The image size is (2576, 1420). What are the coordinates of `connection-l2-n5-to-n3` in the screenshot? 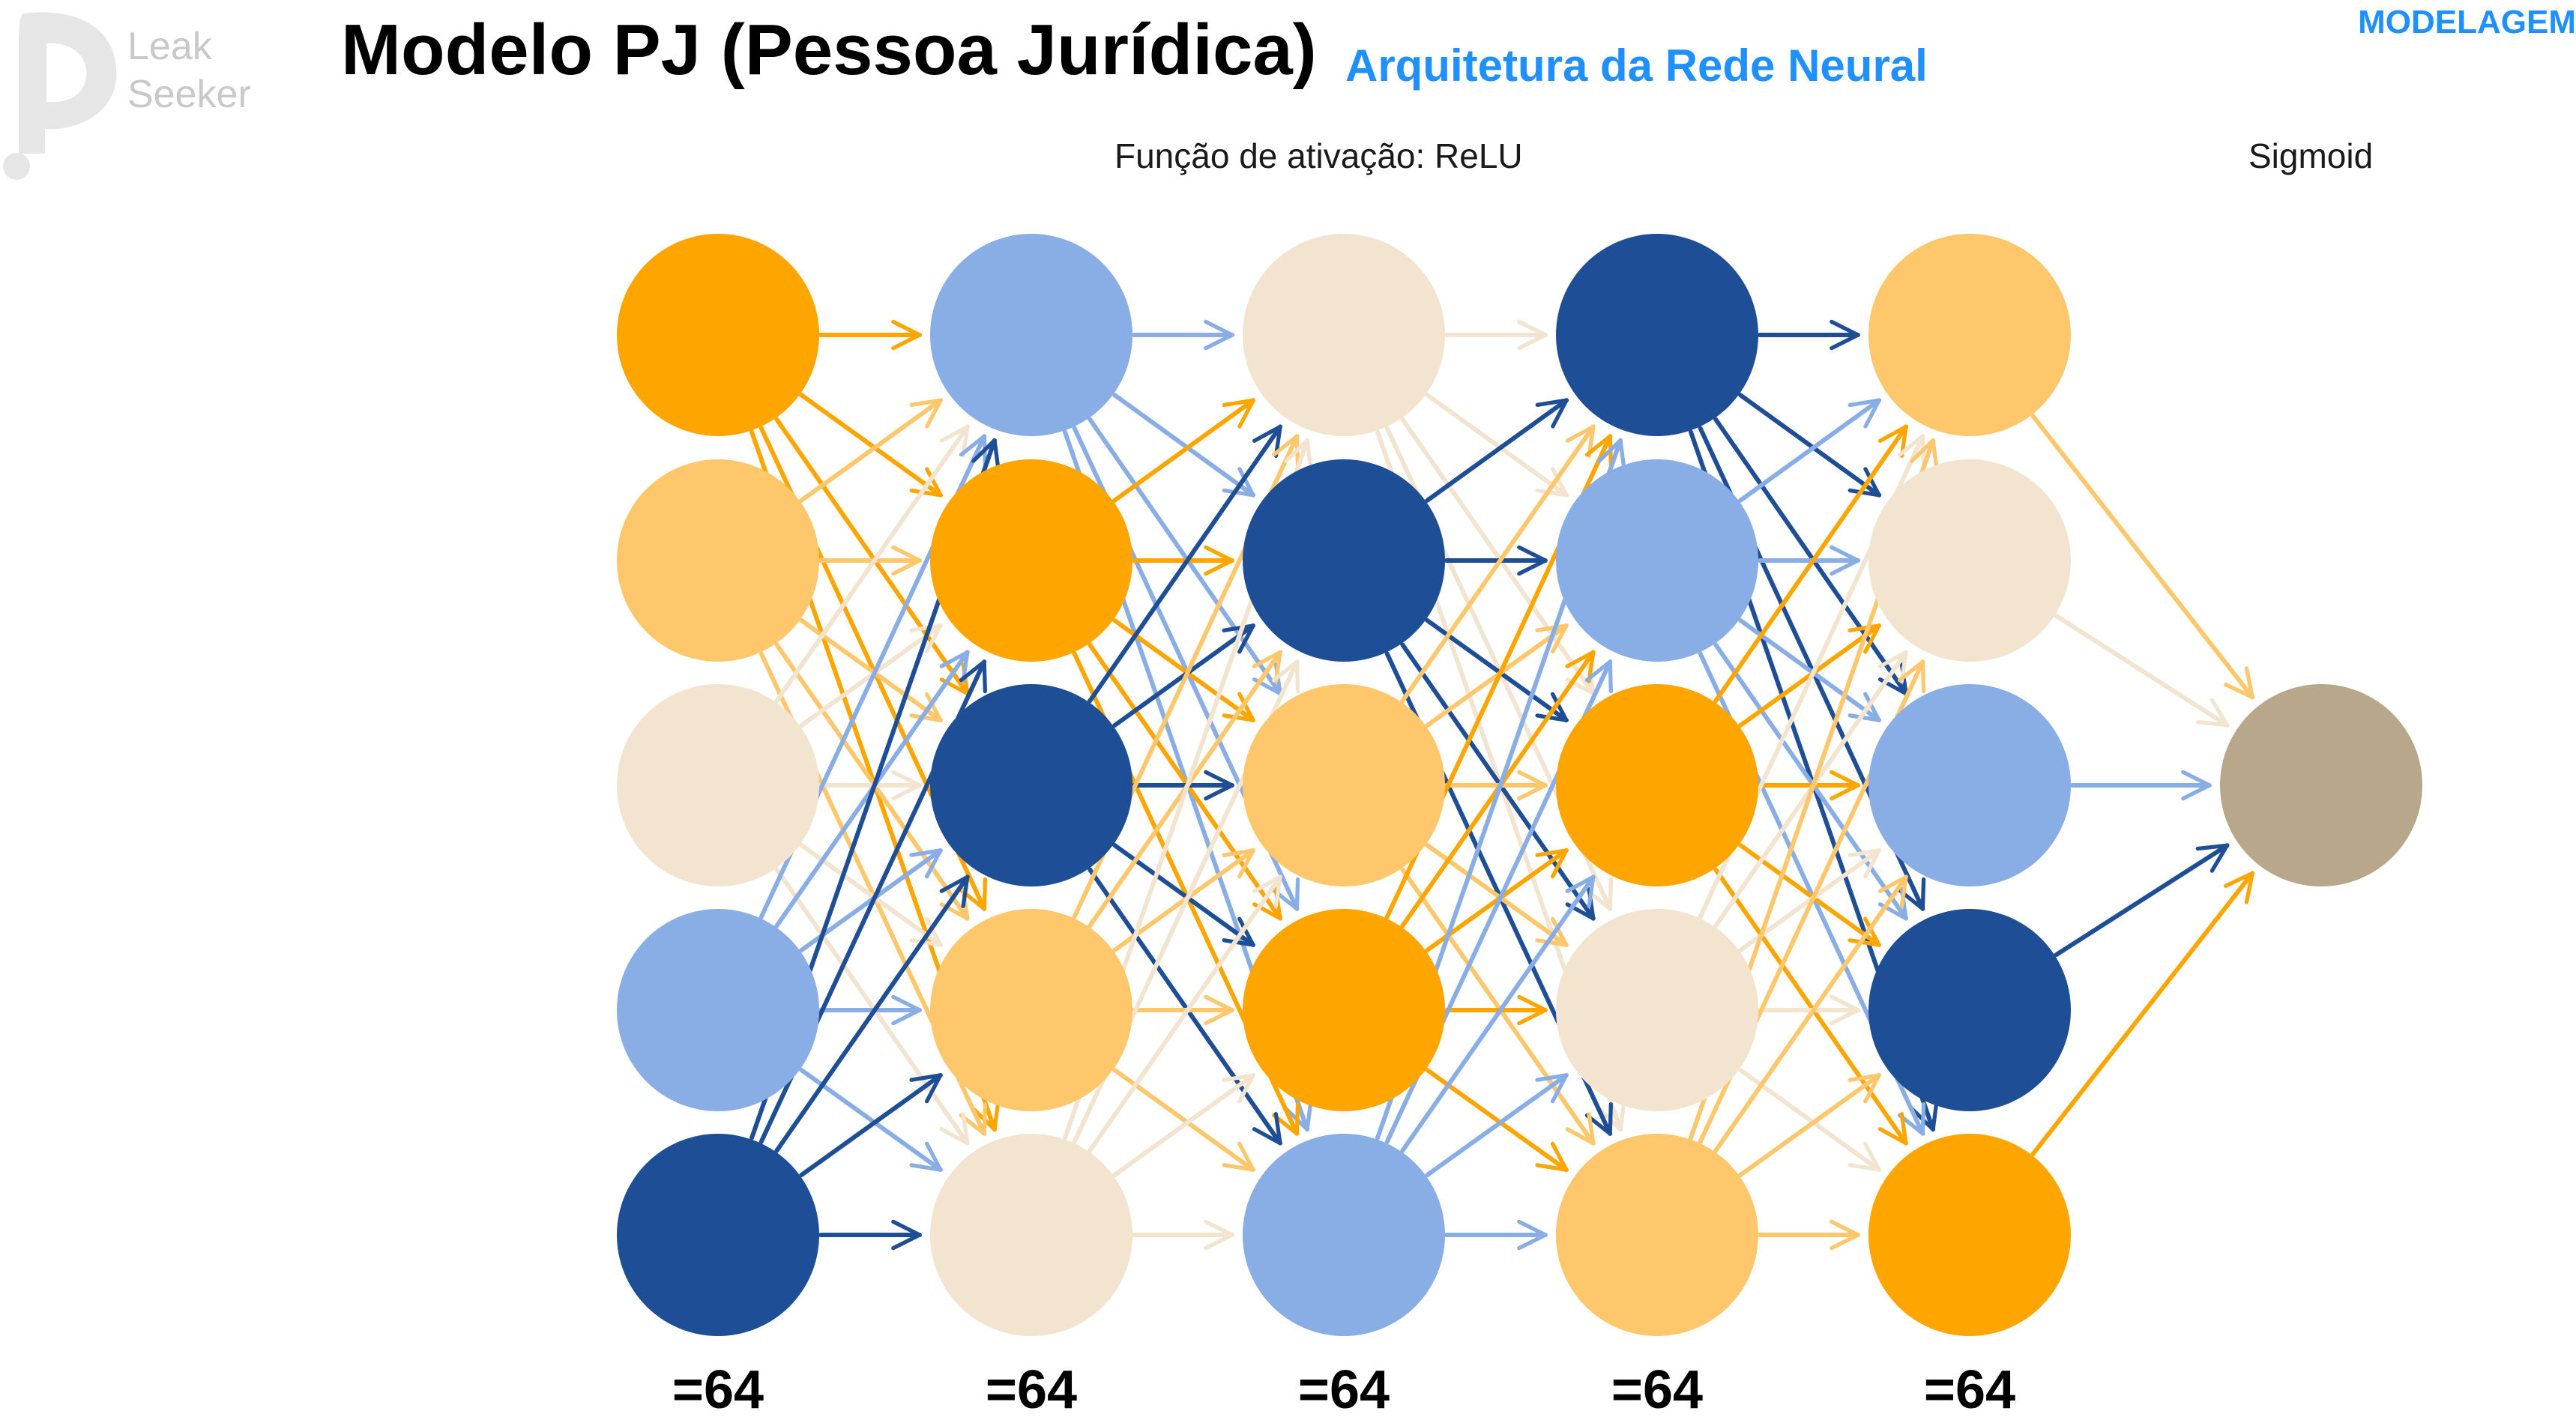 It's located at (1185, 1013).